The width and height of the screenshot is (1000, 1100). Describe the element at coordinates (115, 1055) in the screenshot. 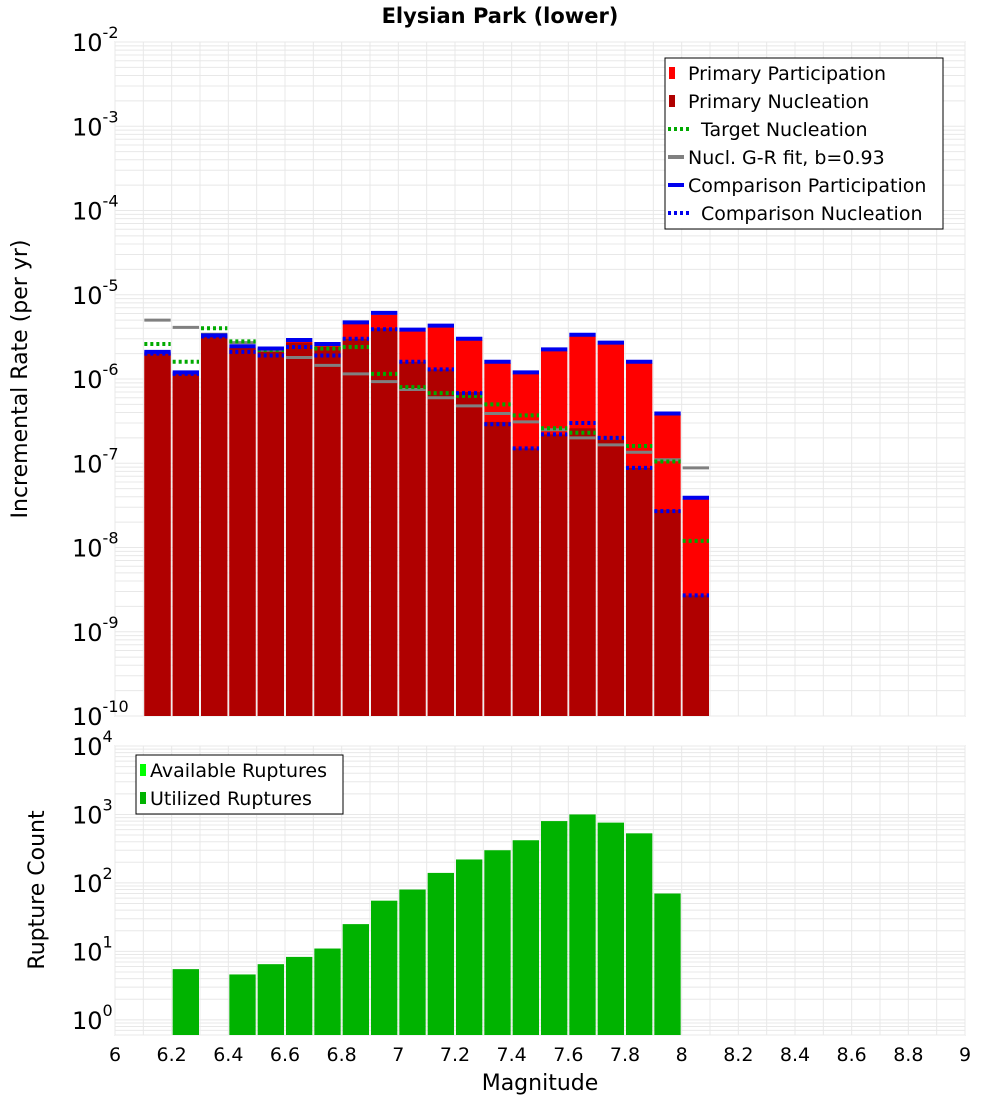

I see `x-tick-label: 6` at that location.